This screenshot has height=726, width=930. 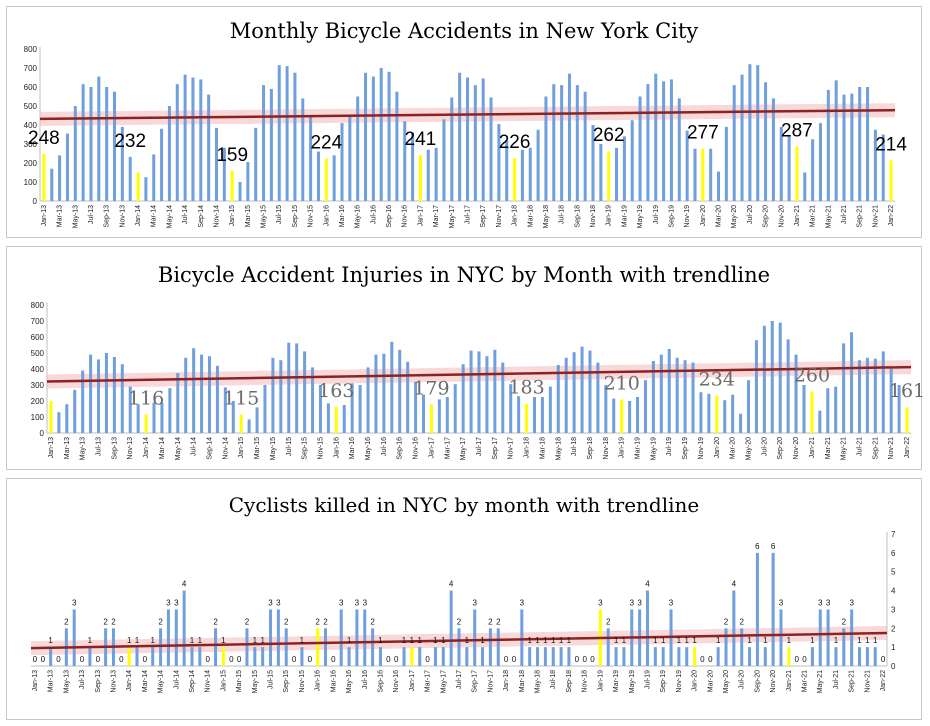 I want to click on x-tick-label: Sep-15, so click(x=286, y=681).